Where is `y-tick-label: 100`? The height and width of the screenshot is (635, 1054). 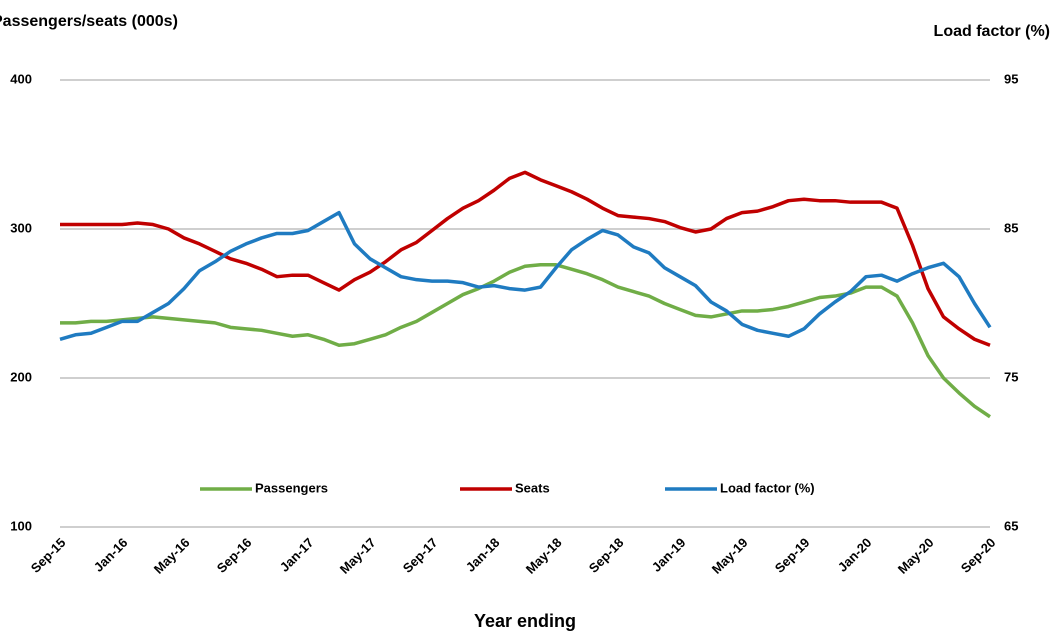
y-tick-label: 100 is located at coordinates (21, 525).